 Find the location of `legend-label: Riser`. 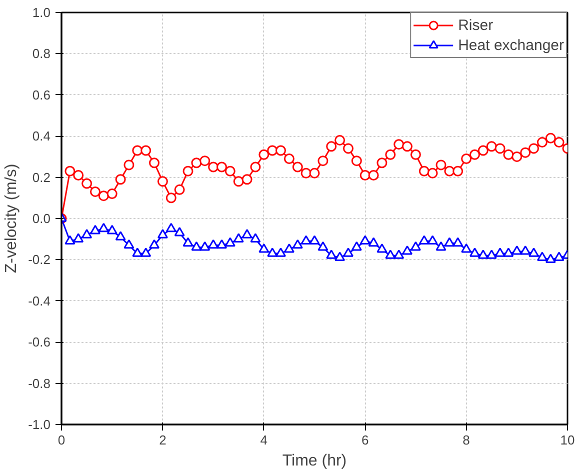

legend-label: Riser is located at coordinates (476, 25).